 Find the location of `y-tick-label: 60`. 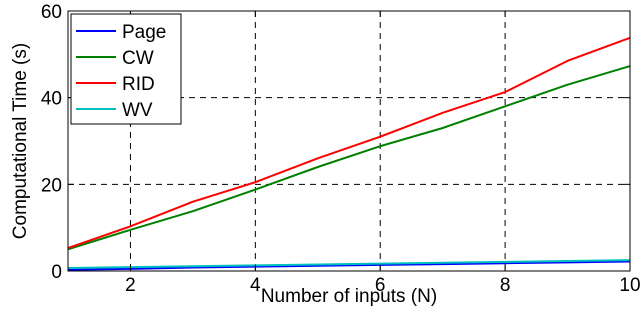

y-tick-label: 60 is located at coordinates (51, 12).